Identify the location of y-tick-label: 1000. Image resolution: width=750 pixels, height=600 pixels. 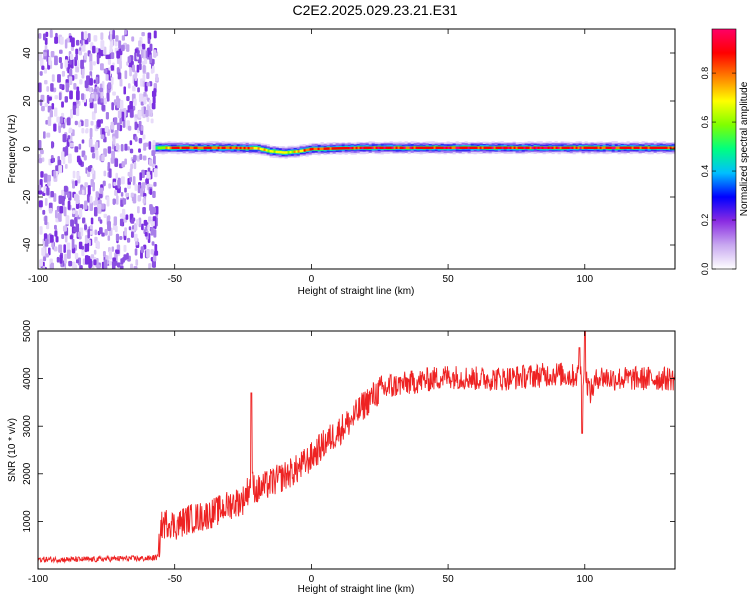
(27, 521).